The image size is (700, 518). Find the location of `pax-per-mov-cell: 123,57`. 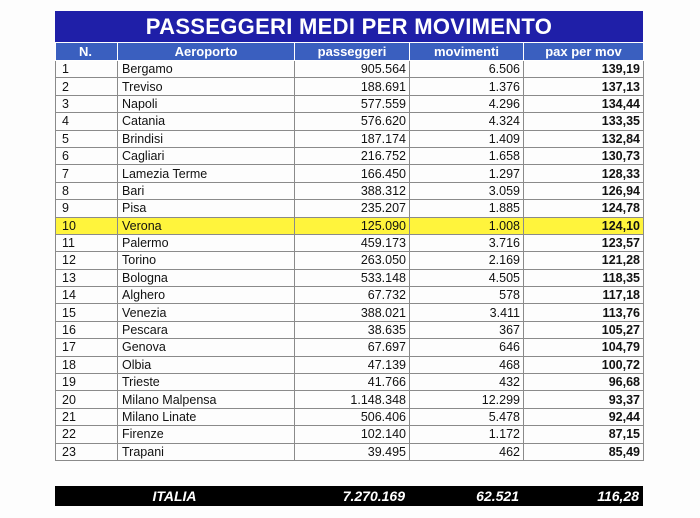

pax-per-mov-cell: 123,57 is located at coordinates (583, 243).